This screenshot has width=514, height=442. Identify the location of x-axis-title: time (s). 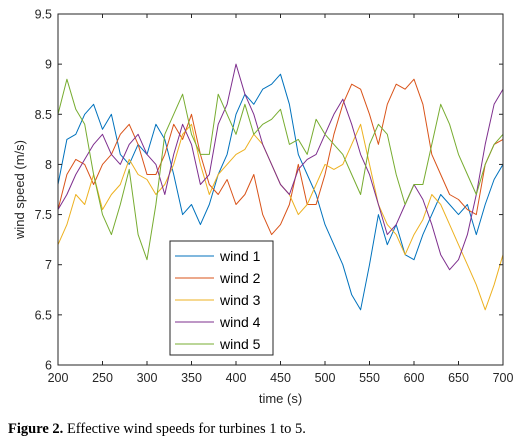
(280, 398).